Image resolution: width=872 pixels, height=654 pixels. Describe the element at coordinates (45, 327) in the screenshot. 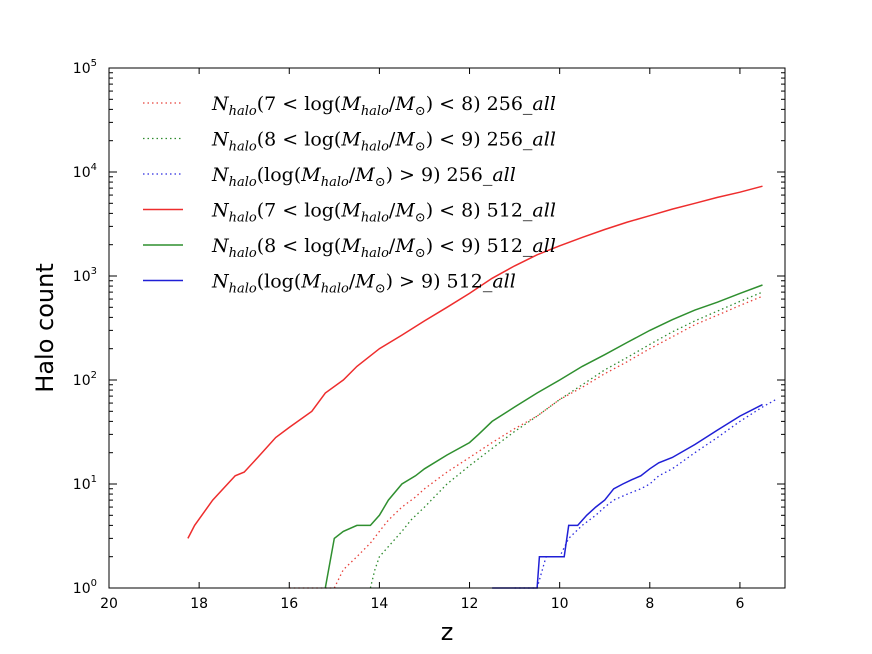

I see `y-axis-title: Halo count` at that location.